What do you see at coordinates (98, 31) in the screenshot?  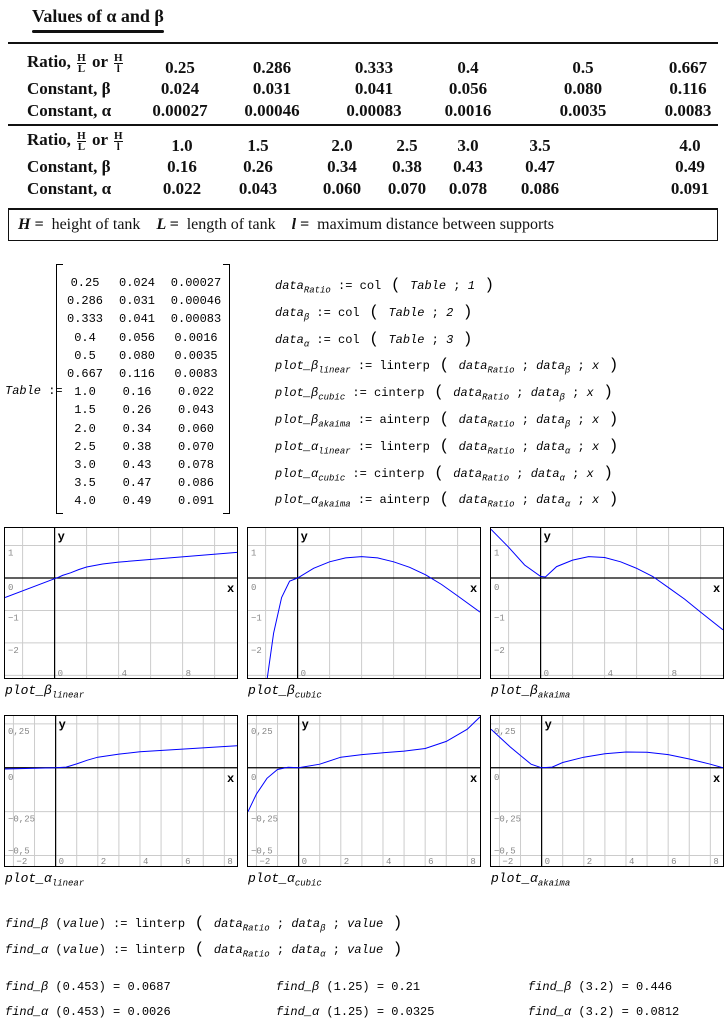 I see `title-underline` at bounding box center [98, 31].